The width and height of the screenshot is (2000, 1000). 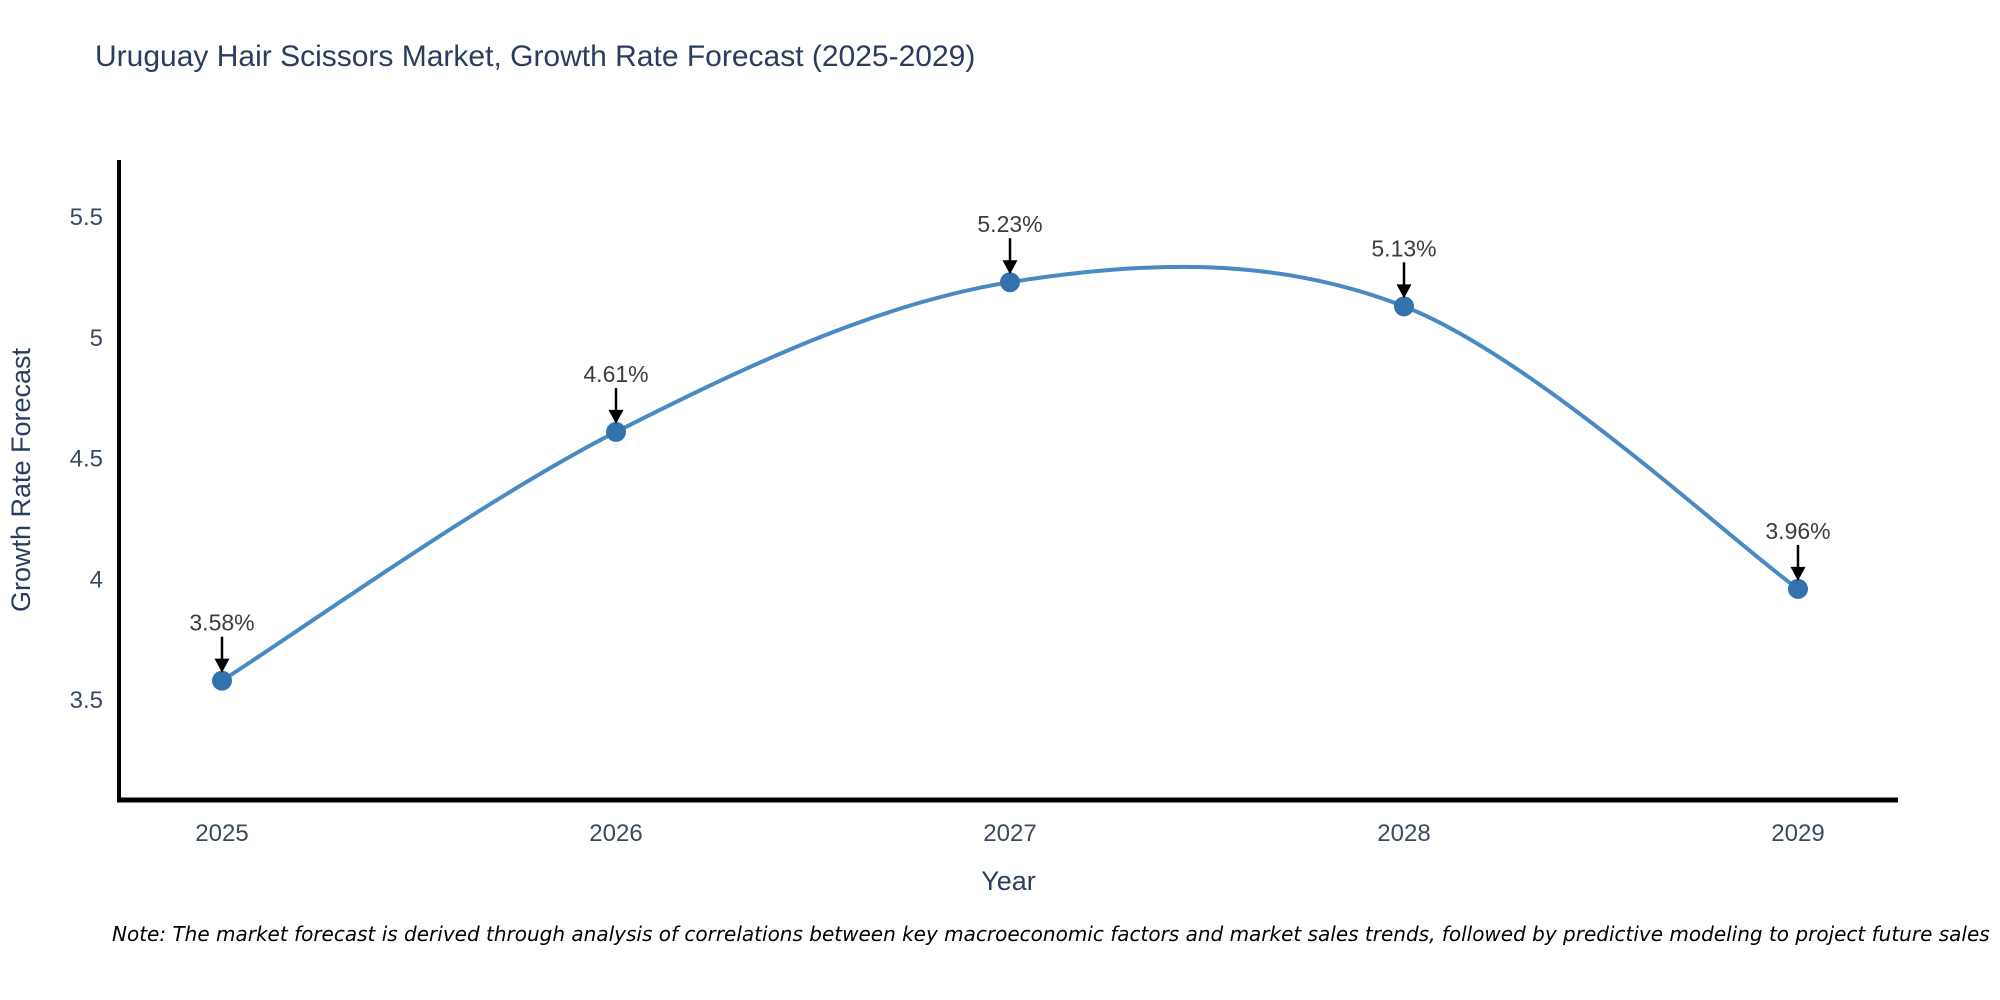 What do you see at coordinates (1797, 833) in the screenshot?
I see `x-tick-label: 2029` at bounding box center [1797, 833].